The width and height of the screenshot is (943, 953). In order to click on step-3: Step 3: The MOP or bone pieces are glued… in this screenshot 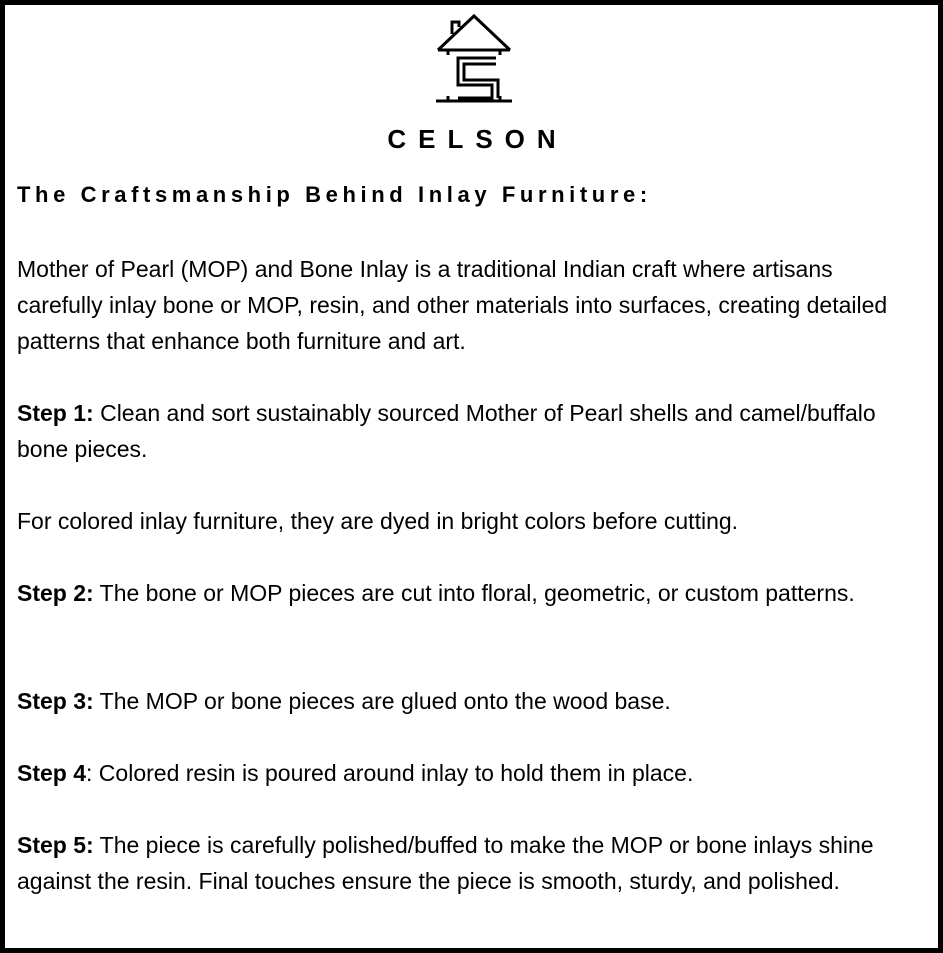, I will do `click(469, 701)`.